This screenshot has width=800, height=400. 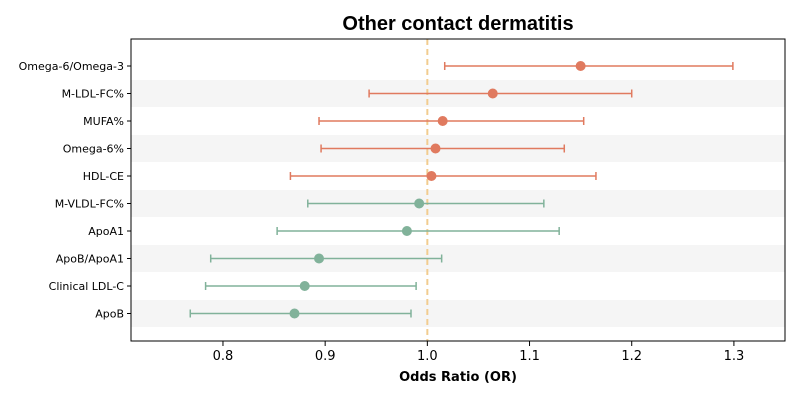 I want to click on row-label: HDL-CE, so click(x=103, y=176).